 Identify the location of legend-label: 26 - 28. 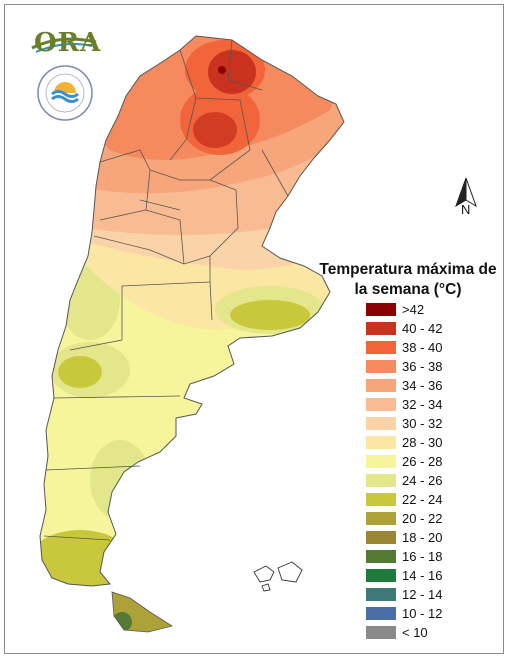
(422, 461).